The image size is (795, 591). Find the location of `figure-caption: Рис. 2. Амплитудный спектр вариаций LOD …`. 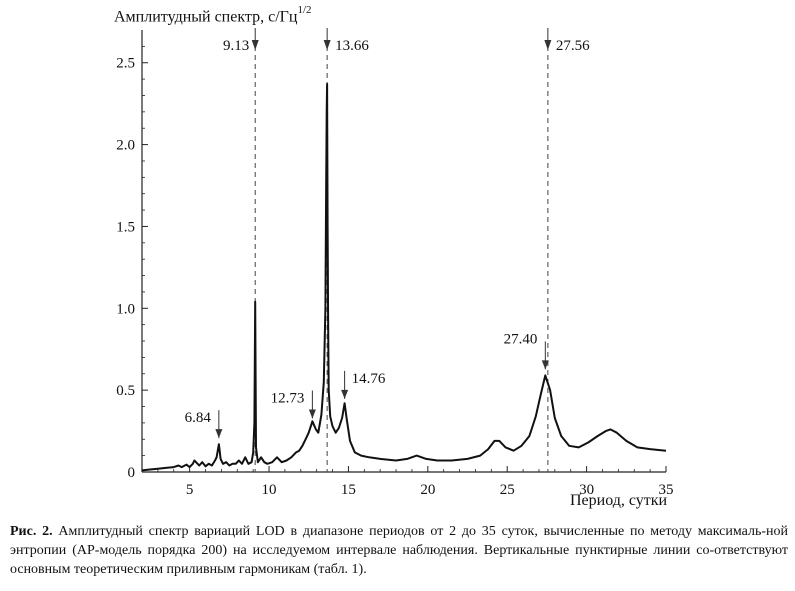

figure-caption: Рис. 2. Амплитудный спектр вариаций LOD … is located at coordinates (399, 550).